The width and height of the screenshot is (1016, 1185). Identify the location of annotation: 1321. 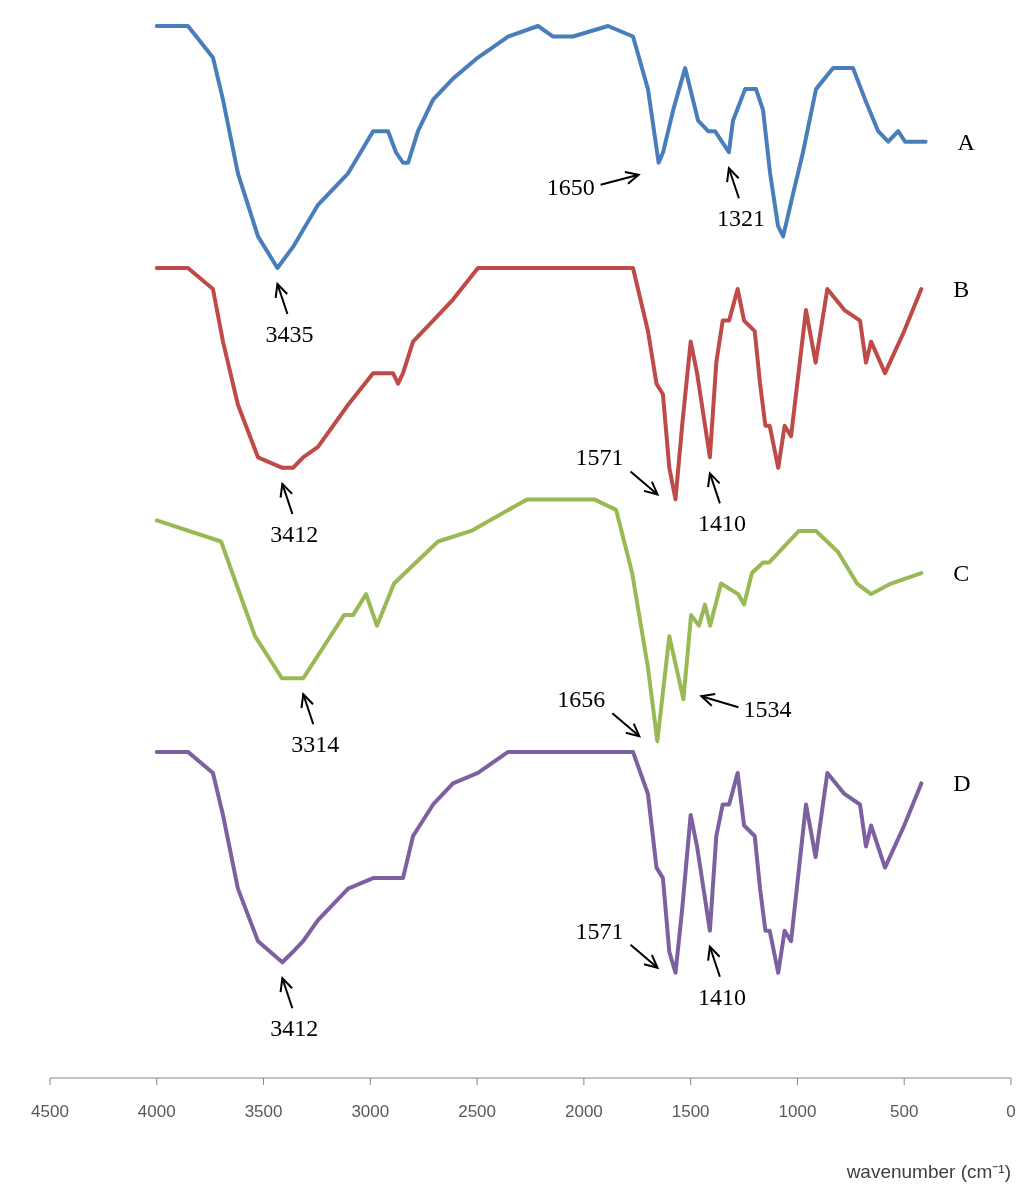
(740, 218).